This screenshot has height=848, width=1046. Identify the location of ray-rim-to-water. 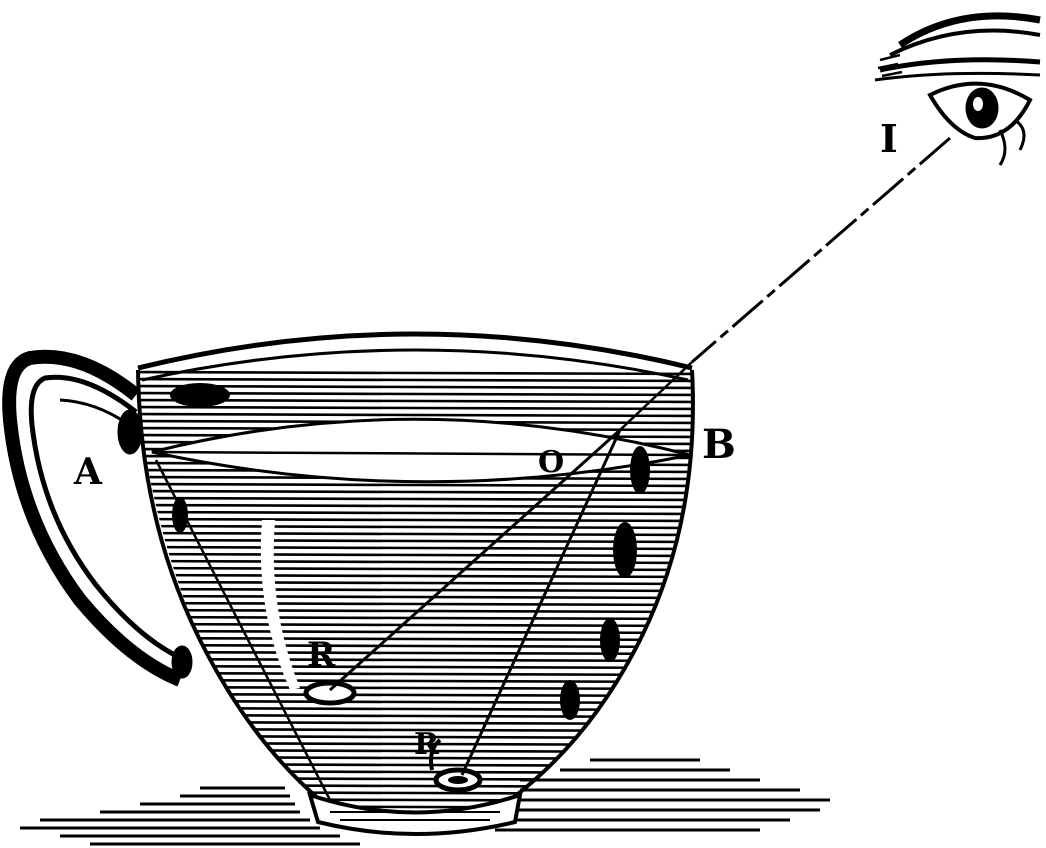
(656, 396).